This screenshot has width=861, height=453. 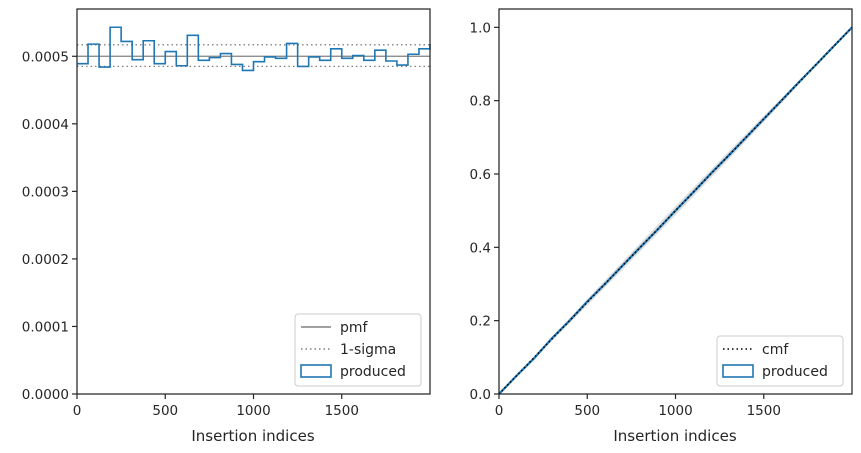 What do you see at coordinates (480, 248) in the screenshot?
I see `cmf-ytick-label: 0.4` at bounding box center [480, 248].